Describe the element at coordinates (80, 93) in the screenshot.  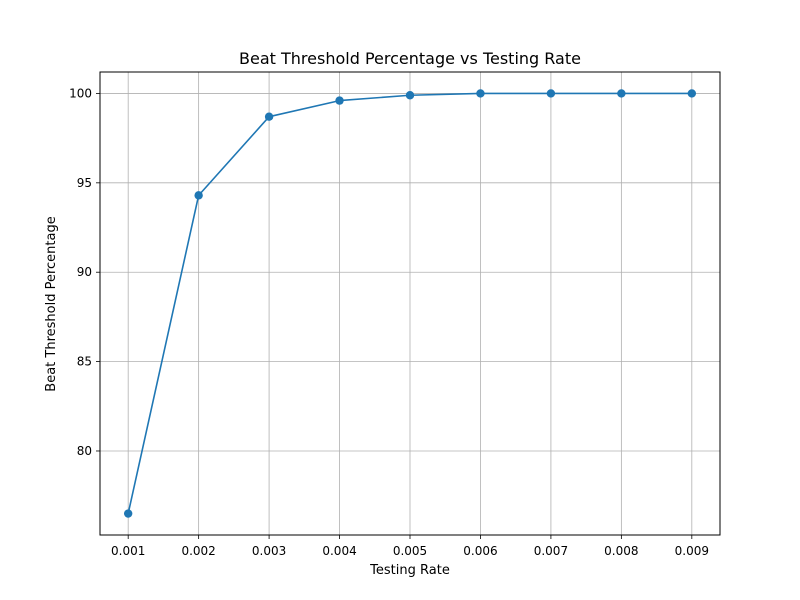
I see `y-tick-label: 100` at that location.